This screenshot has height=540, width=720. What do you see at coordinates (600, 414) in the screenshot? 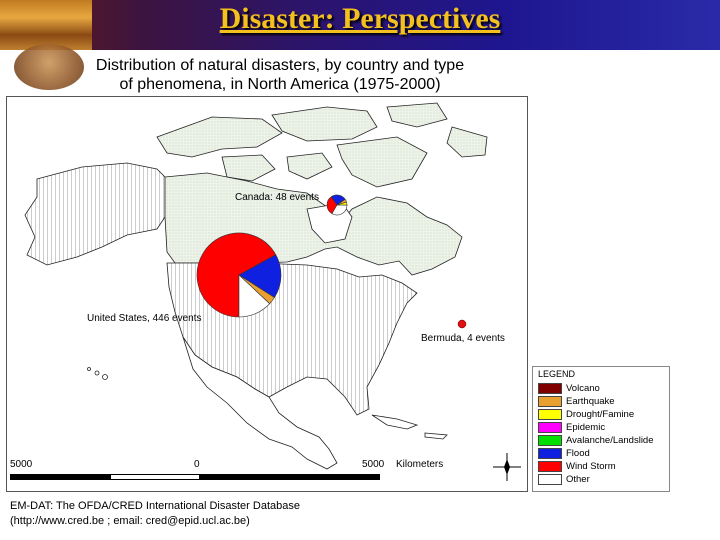
I see `legend-label: Drought/Famine` at bounding box center [600, 414].